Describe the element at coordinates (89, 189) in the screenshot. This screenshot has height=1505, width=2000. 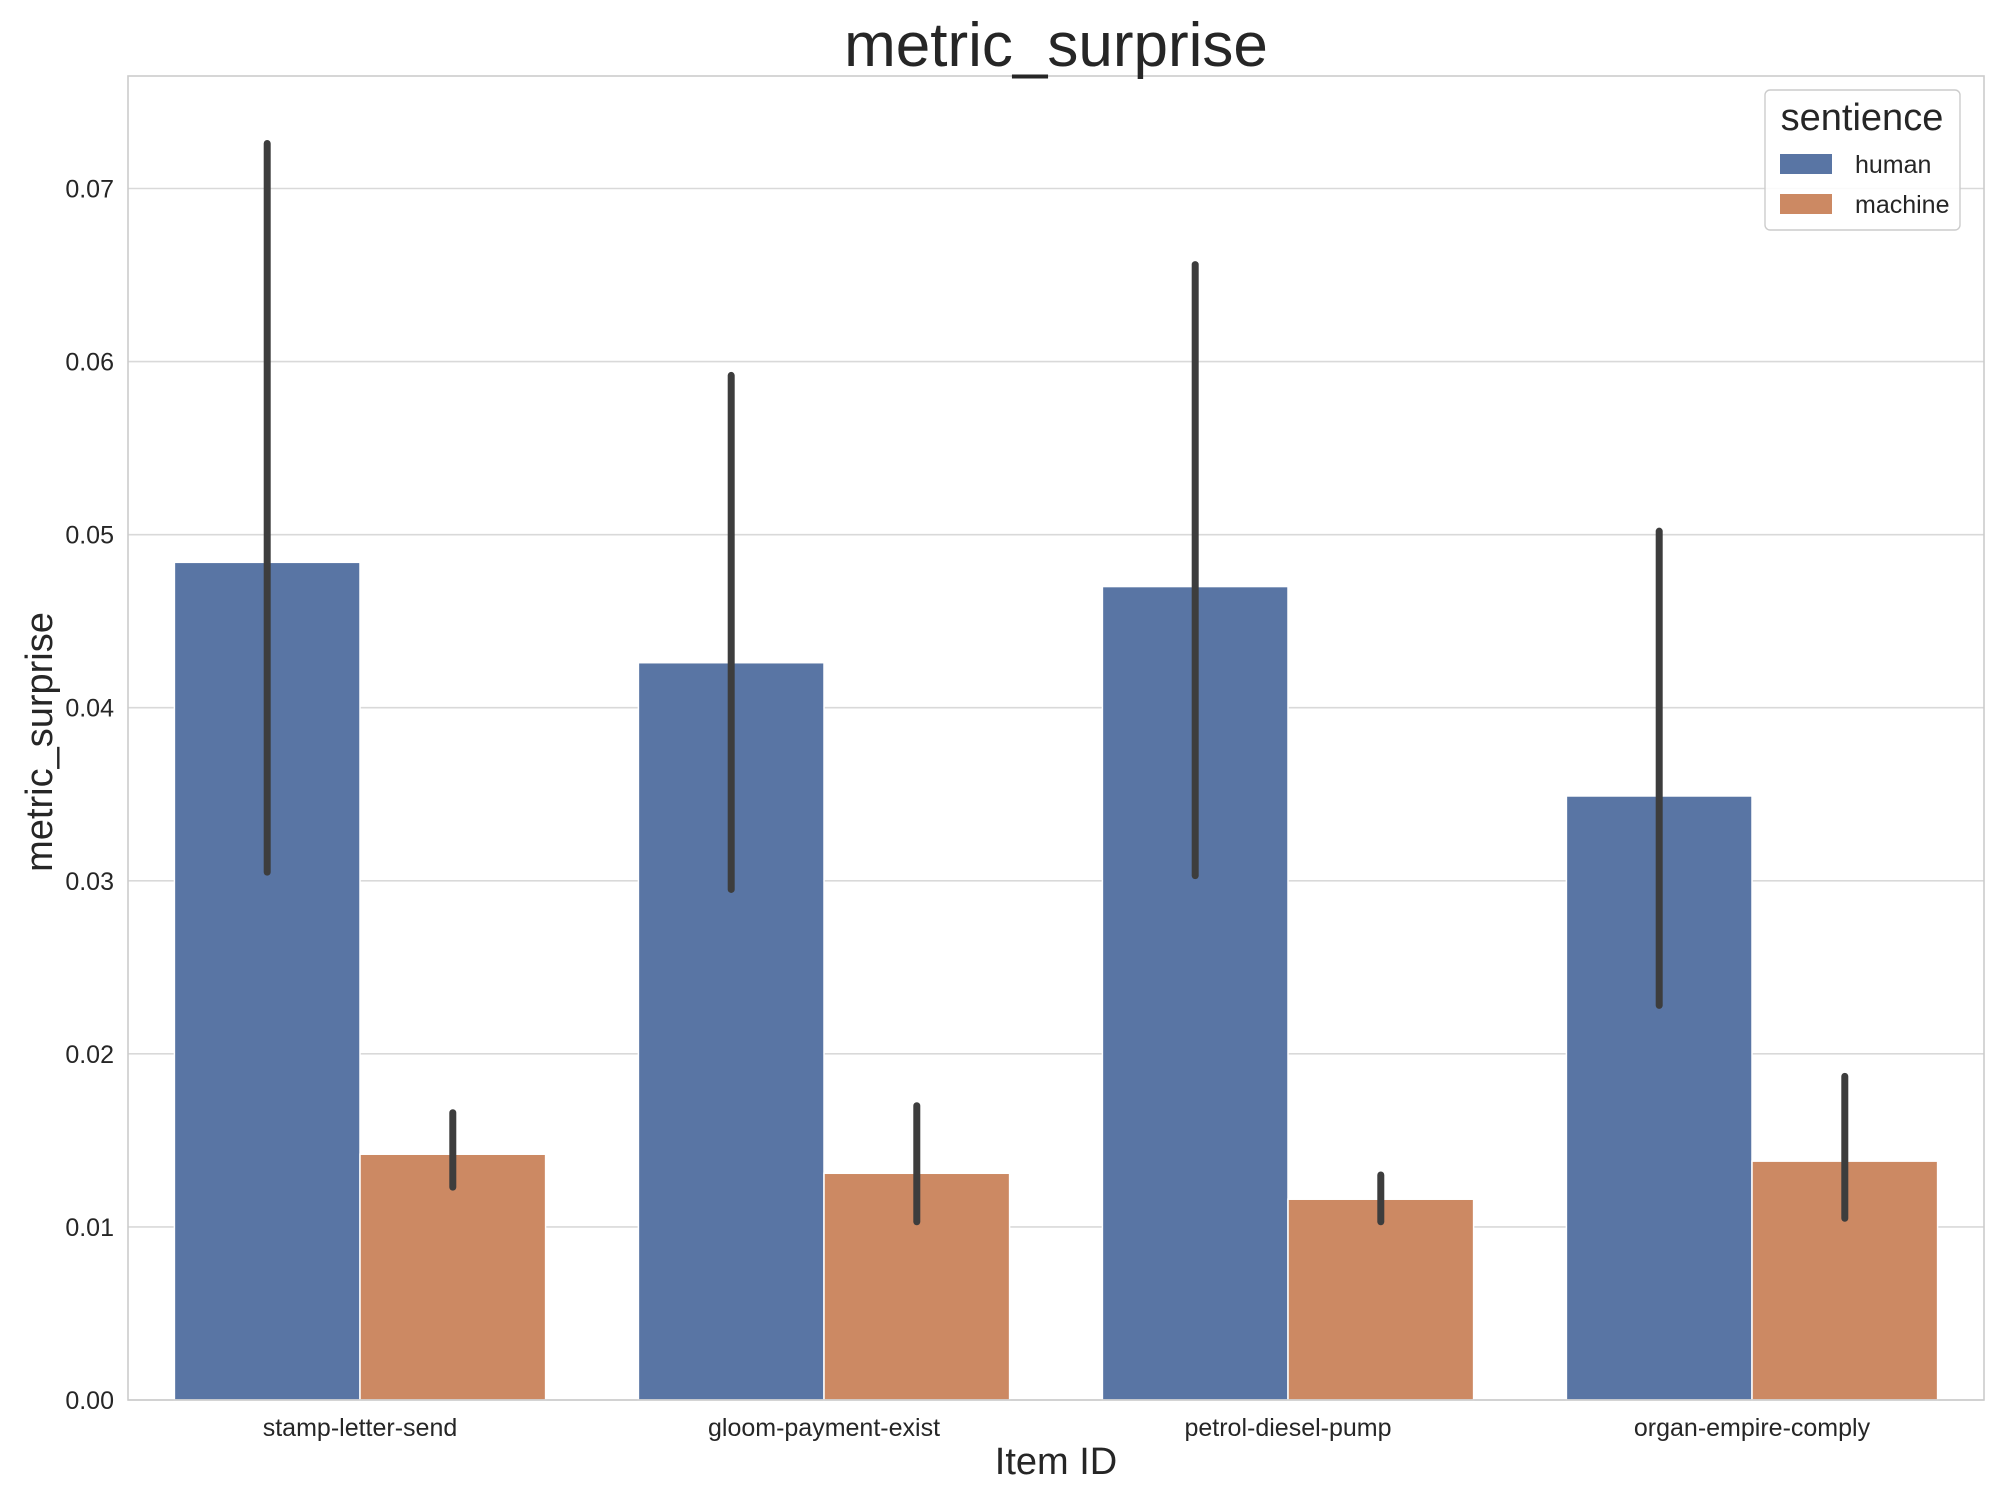
I see `y-tick-label: 0.07` at that location.